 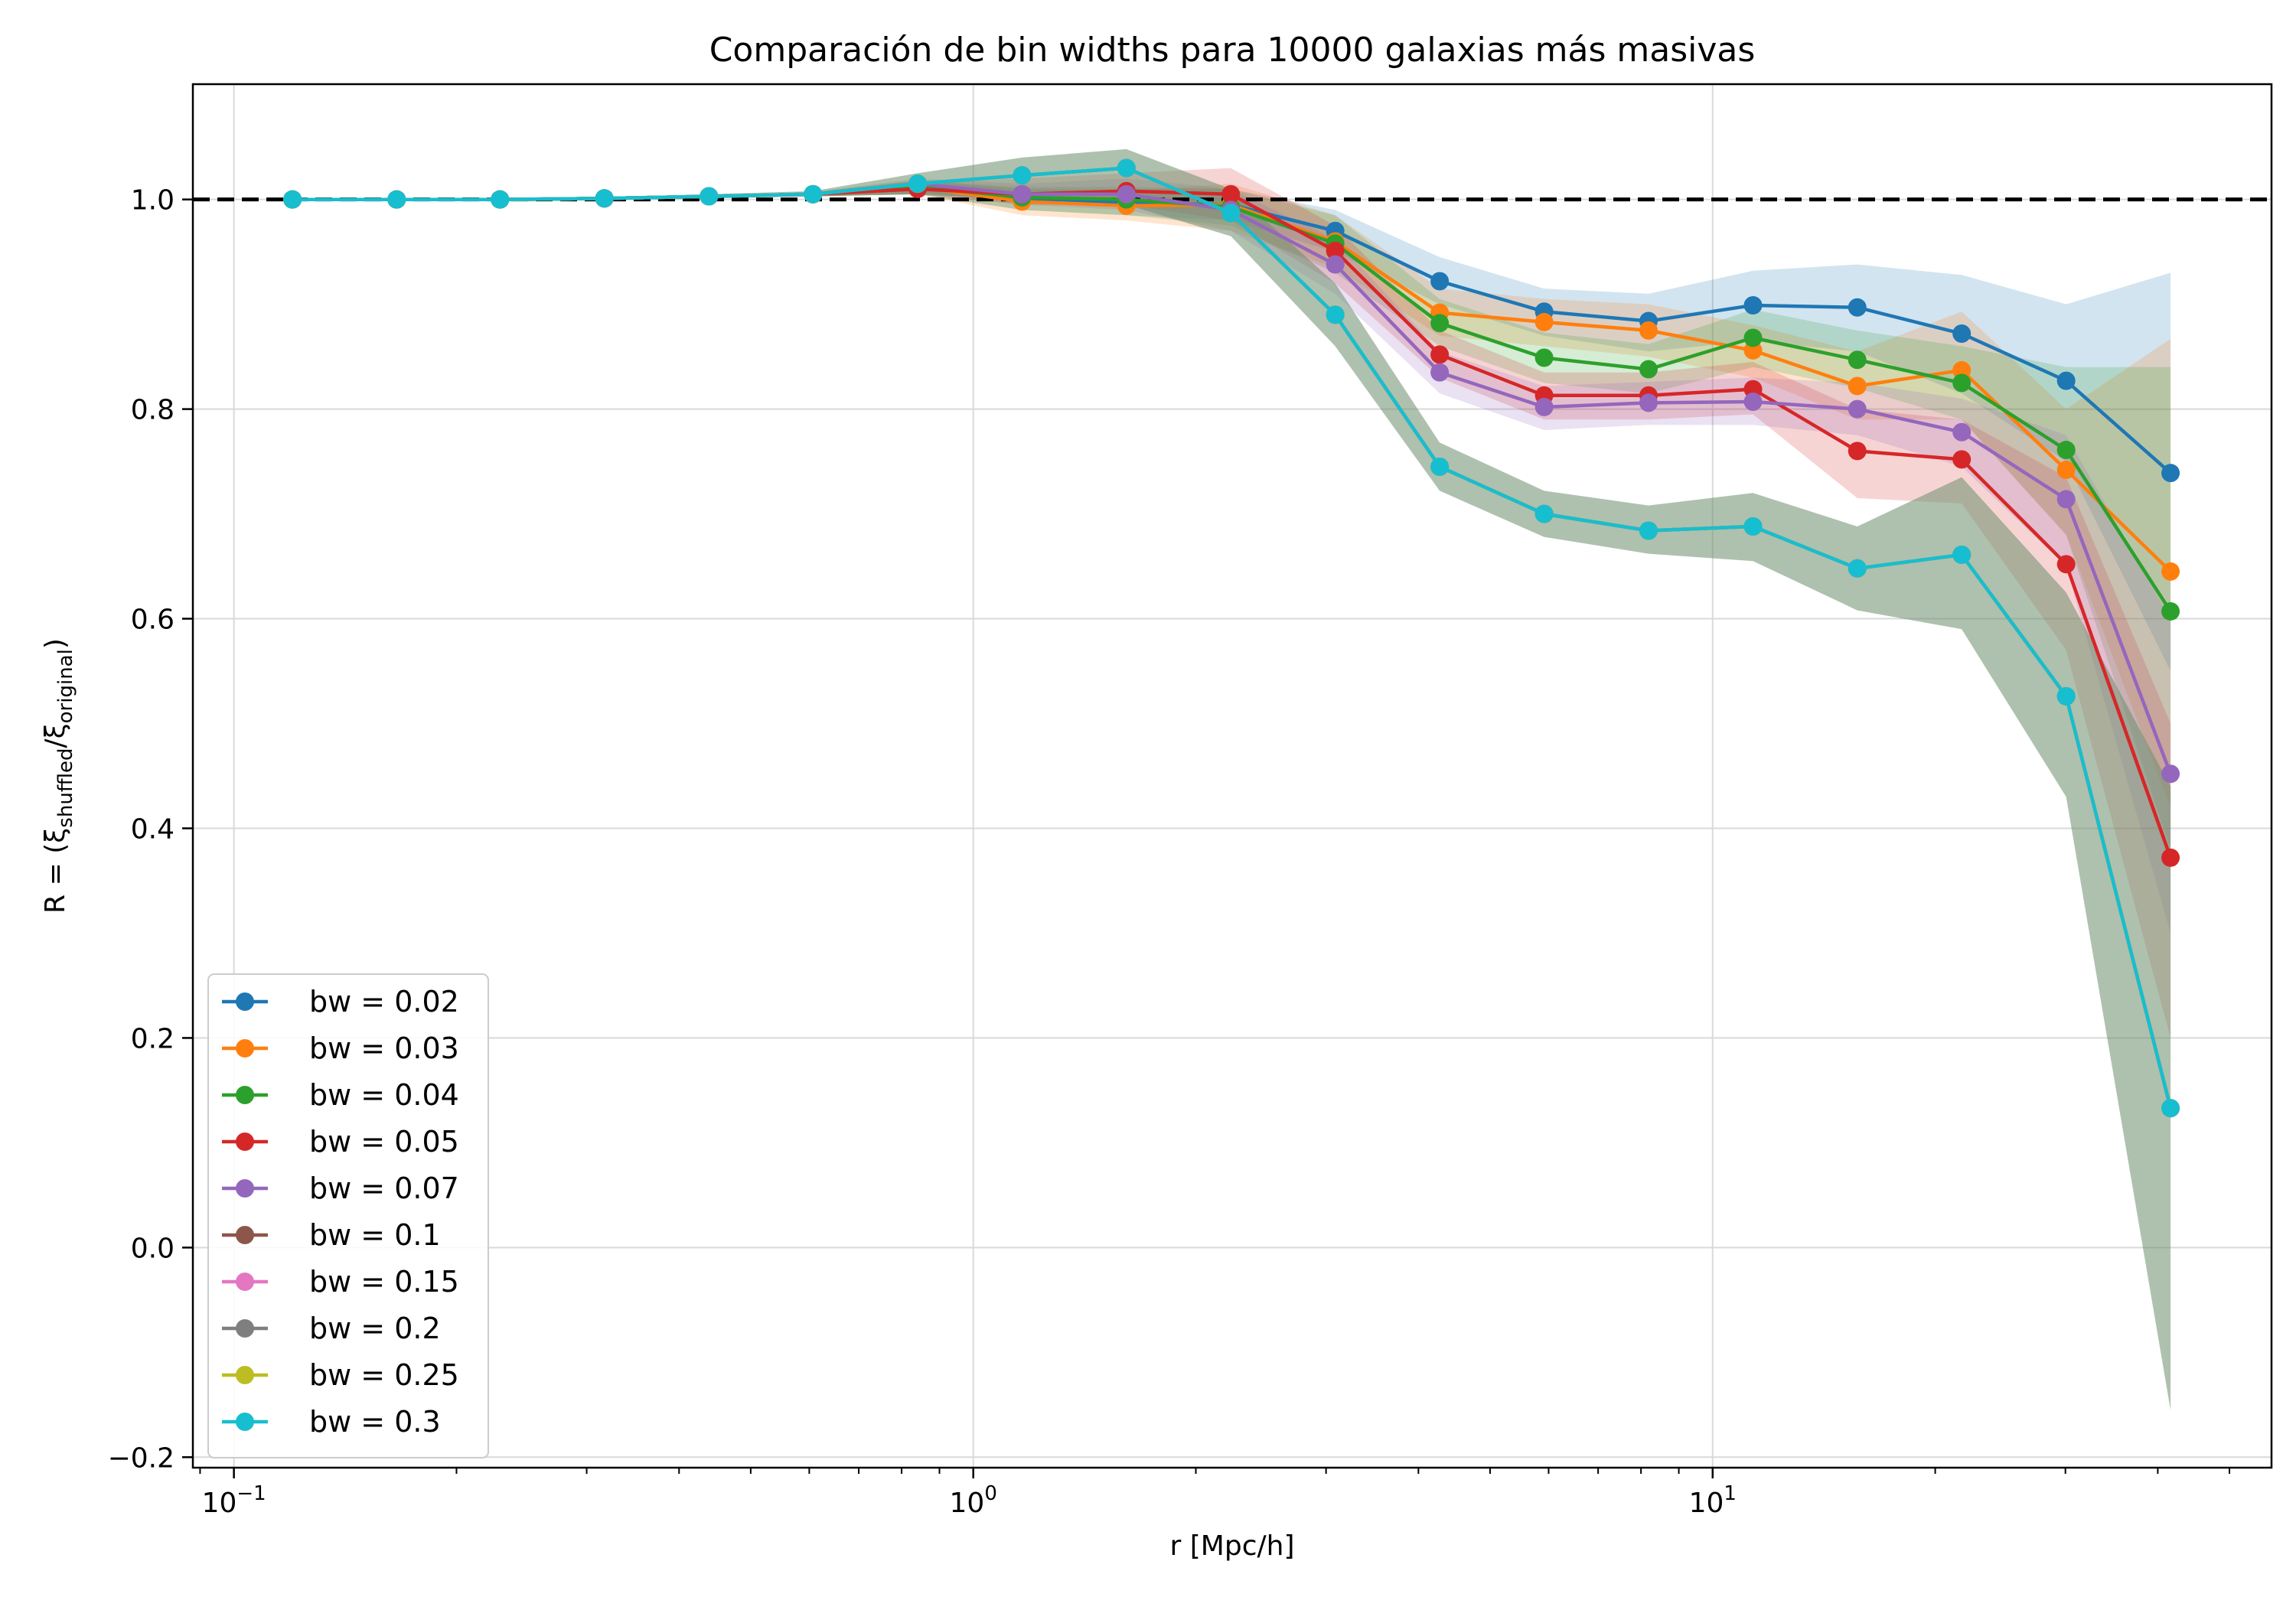 What do you see at coordinates (375, 1235) in the screenshot?
I see `legend-label: bw = 0.1` at bounding box center [375, 1235].